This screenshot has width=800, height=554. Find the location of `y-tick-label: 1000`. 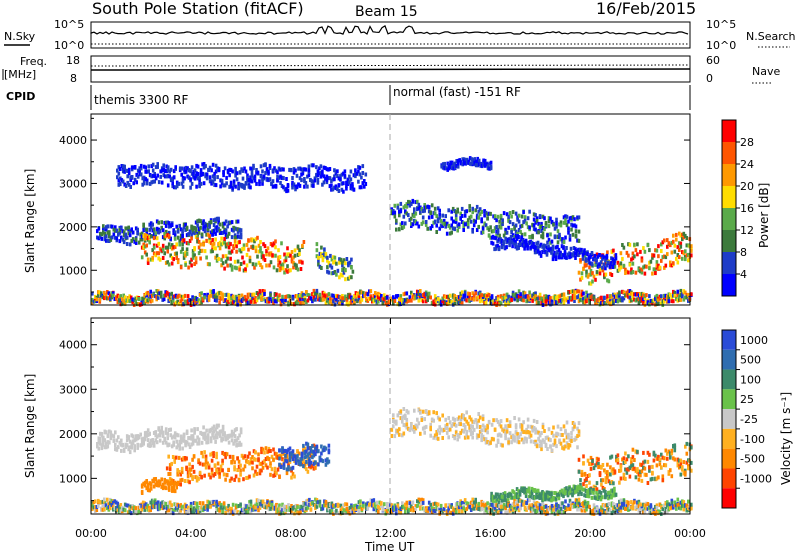

y-tick-label: 1000 is located at coordinates (73, 270).